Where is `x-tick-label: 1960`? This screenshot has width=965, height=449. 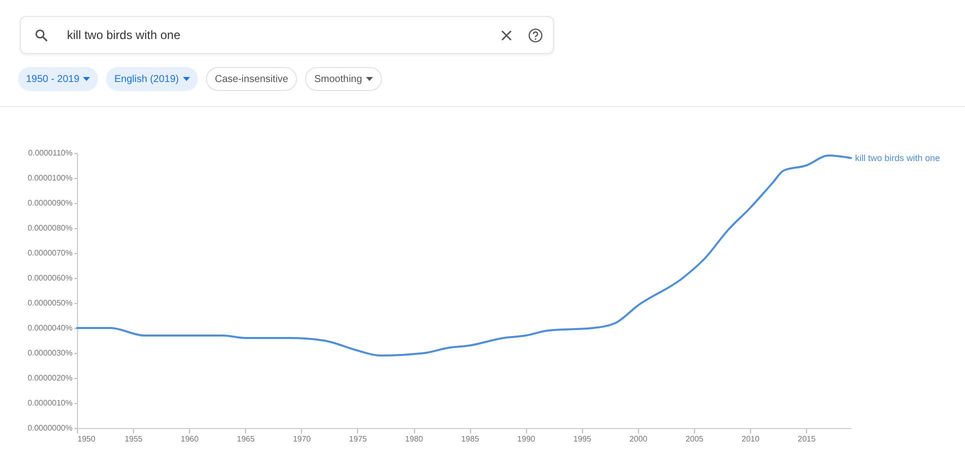
x-tick-label: 1960 is located at coordinates (190, 439).